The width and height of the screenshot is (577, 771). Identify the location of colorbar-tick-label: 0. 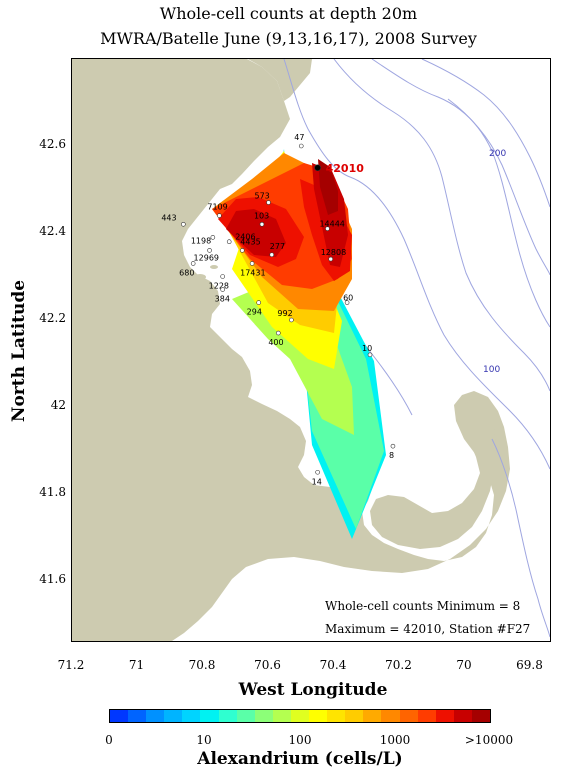
(109, 740).